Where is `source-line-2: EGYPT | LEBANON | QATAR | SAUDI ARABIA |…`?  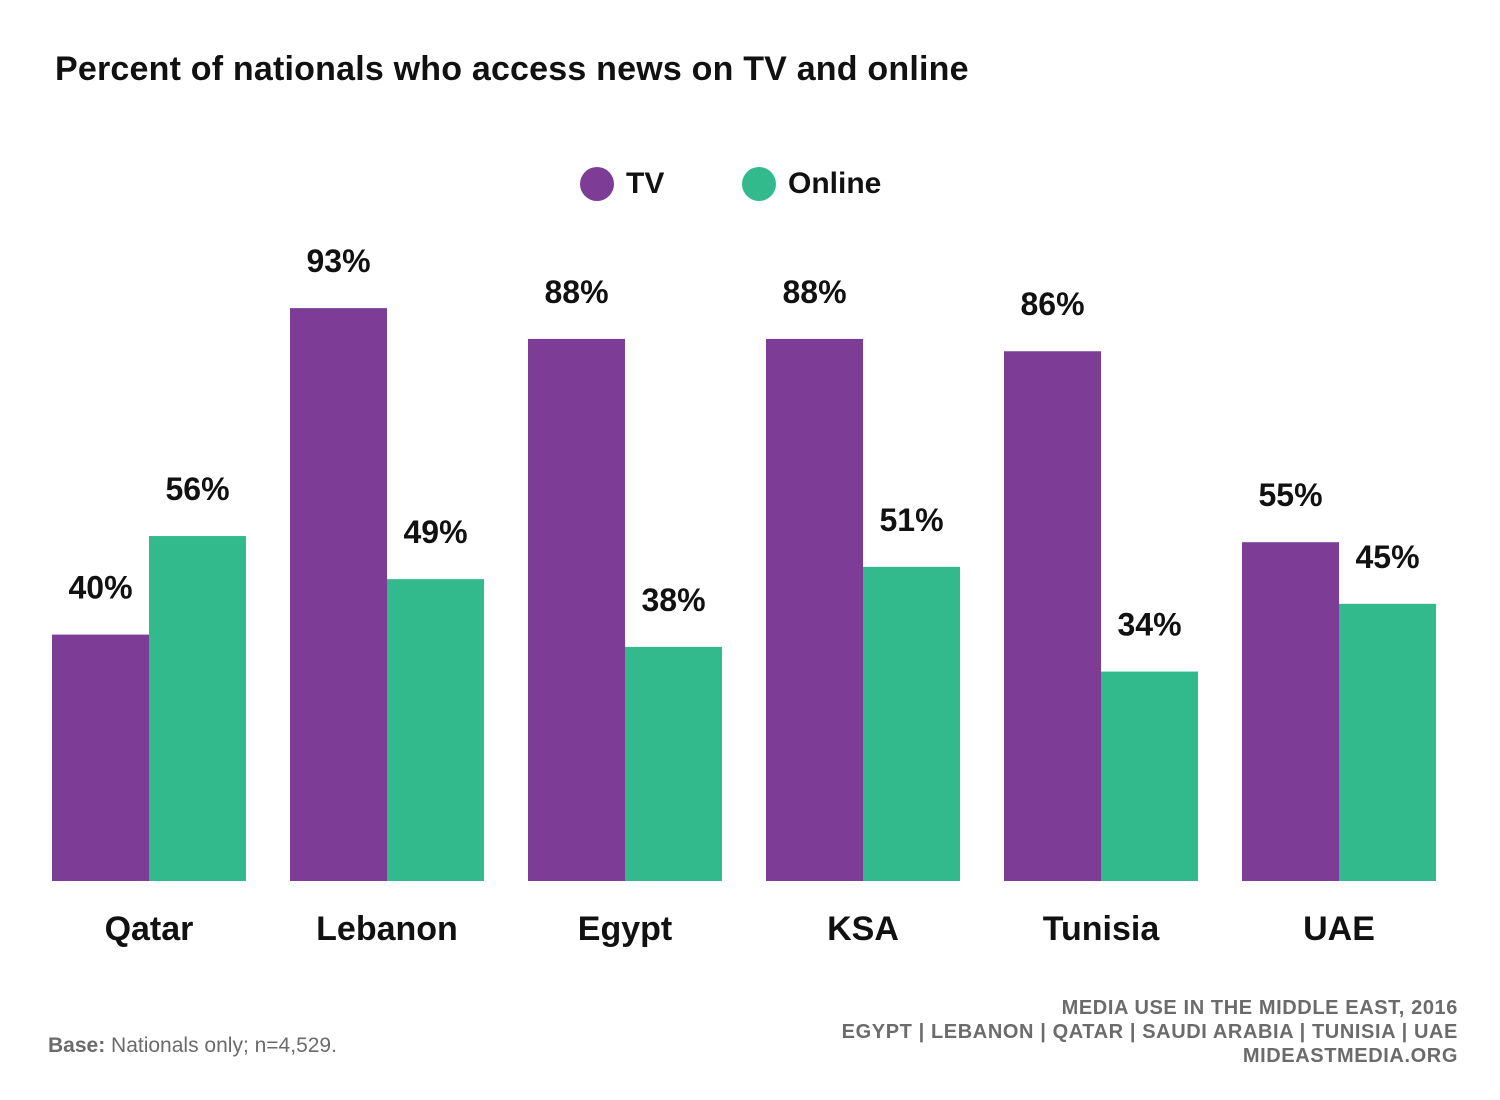 source-line-2: EGYPT | LEBANON | QATAR | SAUDI ARABIA |… is located at coordinates (1149, 1032).